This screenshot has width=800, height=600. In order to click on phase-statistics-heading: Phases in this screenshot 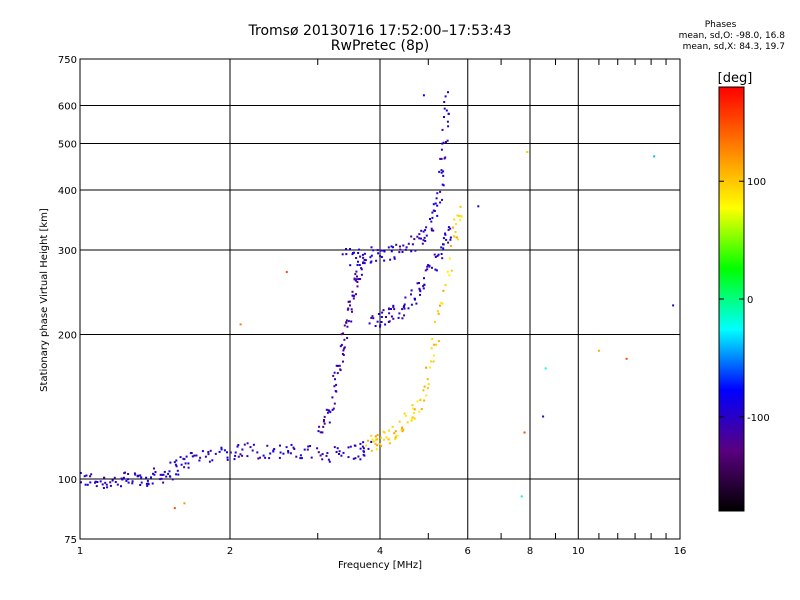, I will do `click(720, 25)`.